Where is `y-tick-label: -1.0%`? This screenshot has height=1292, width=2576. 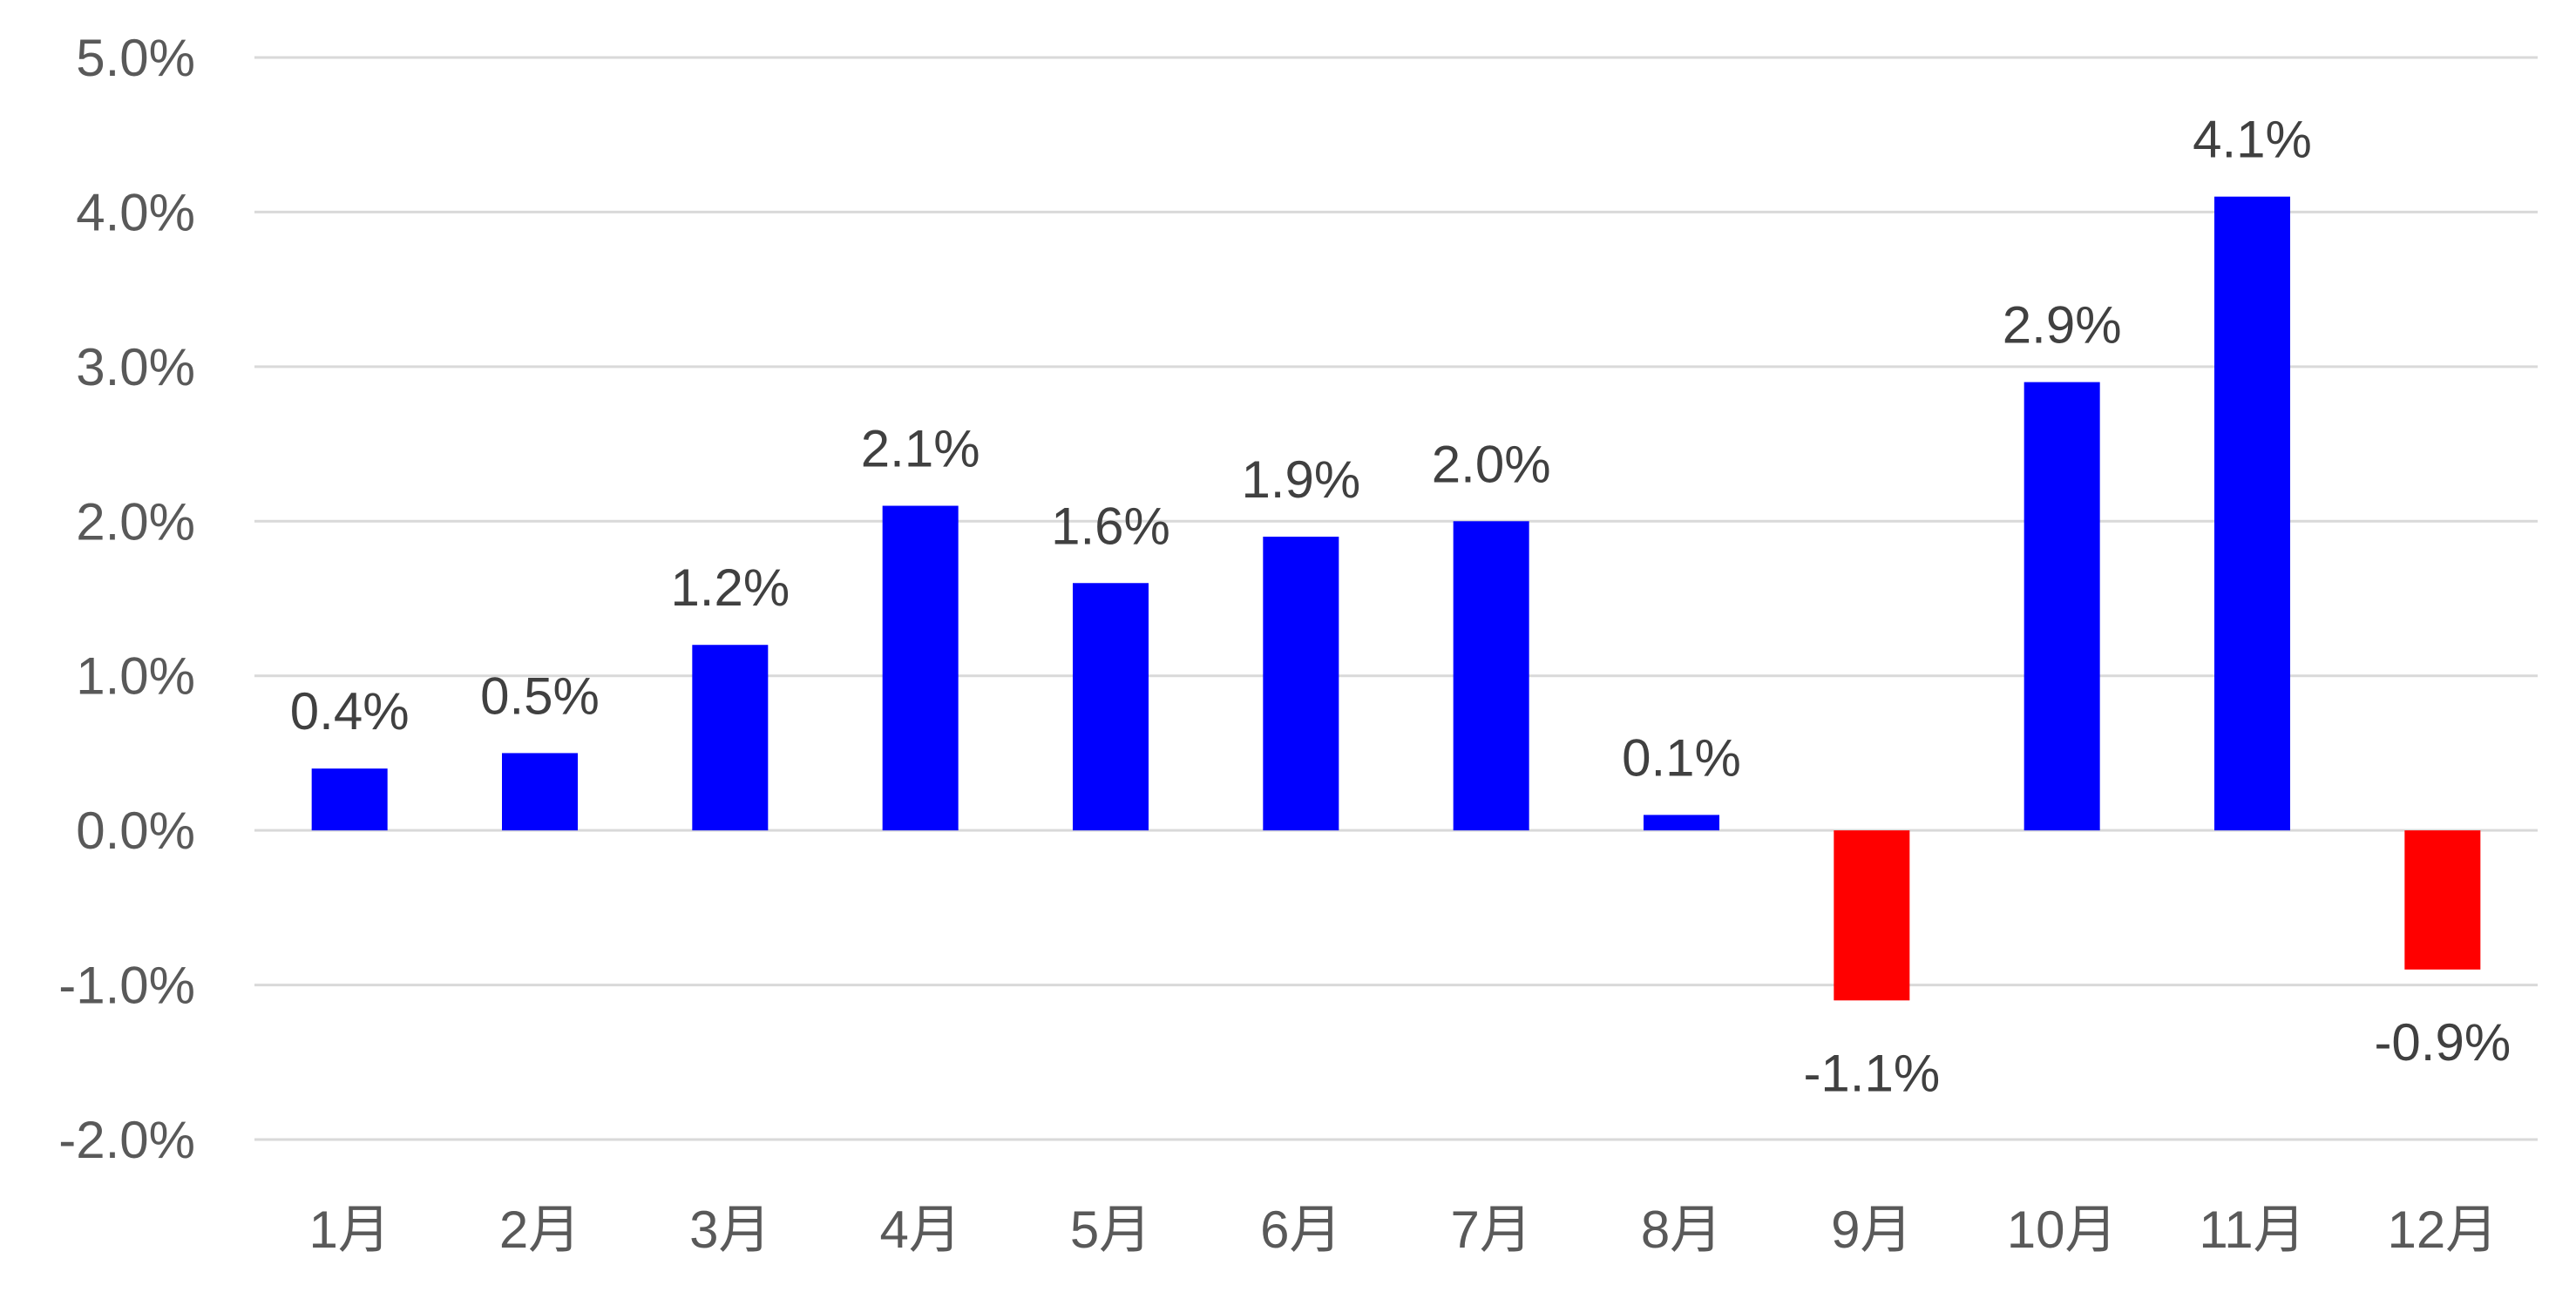 y-tick-label: -1.0% is located at coordinates (127, 986).